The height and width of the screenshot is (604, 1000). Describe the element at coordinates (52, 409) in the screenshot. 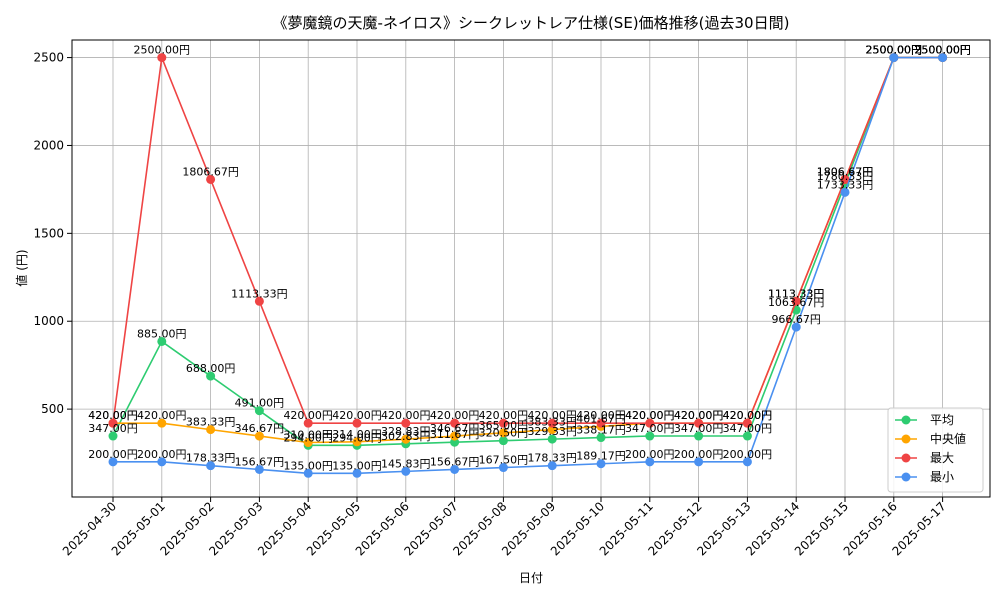

I see `y-tick-label: 500` at that location.